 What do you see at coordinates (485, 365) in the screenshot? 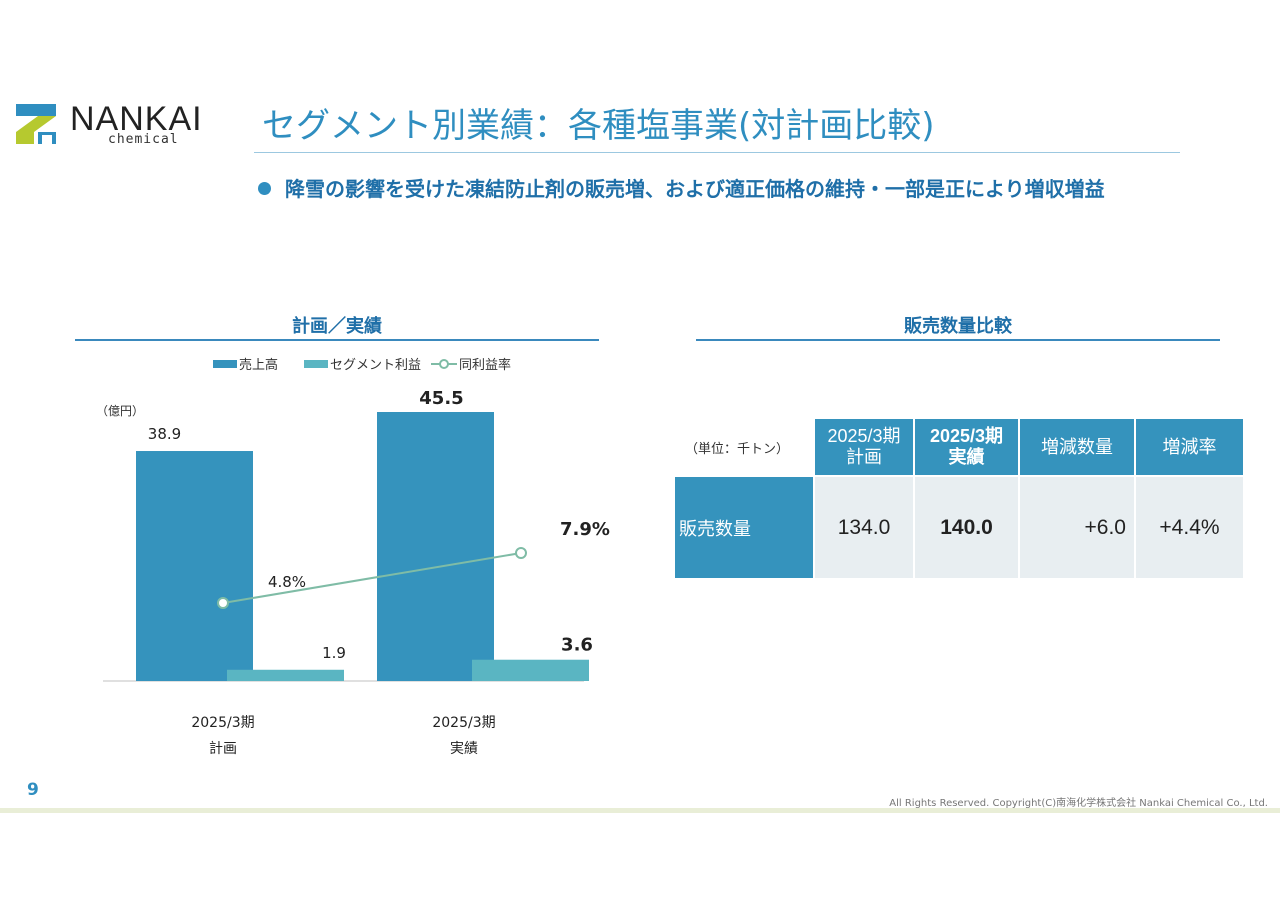
I see `legend-label-margin: 同利益率` at bounding box center [485, 365].